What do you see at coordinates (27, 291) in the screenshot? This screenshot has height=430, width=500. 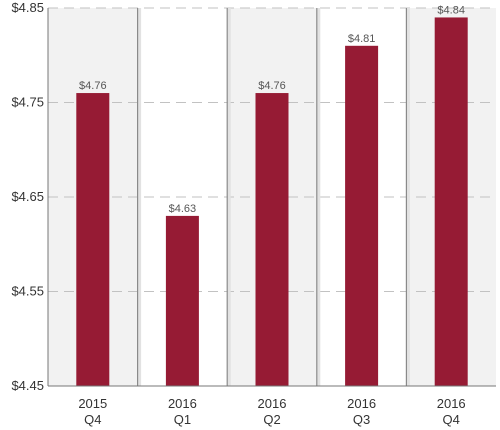 I see `y-tick-label: $4.55` at bounding box center [27, 291].